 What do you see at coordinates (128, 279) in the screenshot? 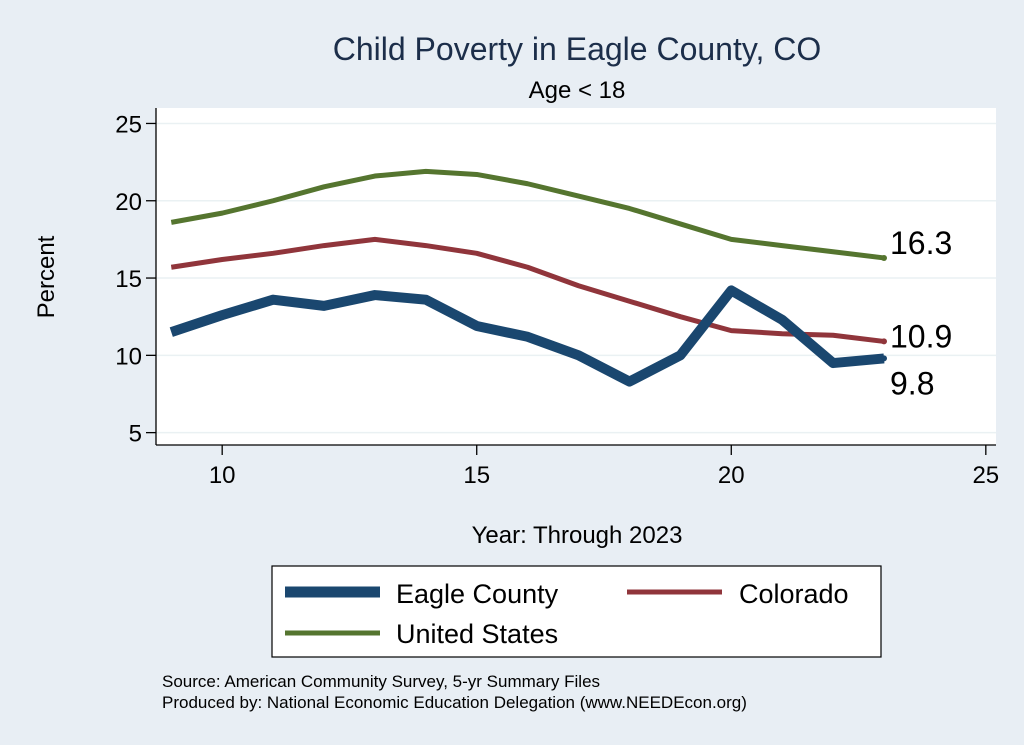
I see `y-tick-label: 15` at bounding box center [128, 279].